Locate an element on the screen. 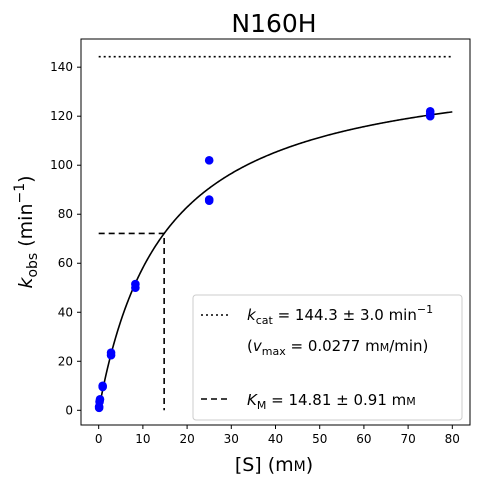  legend-vmax-label: (vmax = 0.0277 mM/min) is located at coordinates (337, 347).